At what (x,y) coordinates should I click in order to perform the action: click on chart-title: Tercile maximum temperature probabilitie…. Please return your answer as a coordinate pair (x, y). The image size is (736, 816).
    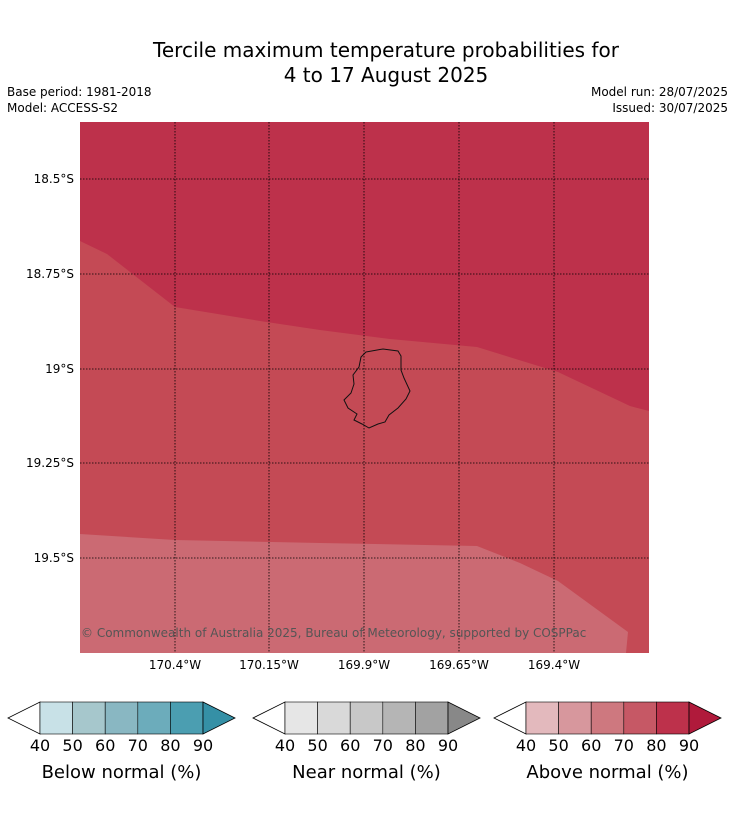
    Looking at the image, I should click on (368, 63).